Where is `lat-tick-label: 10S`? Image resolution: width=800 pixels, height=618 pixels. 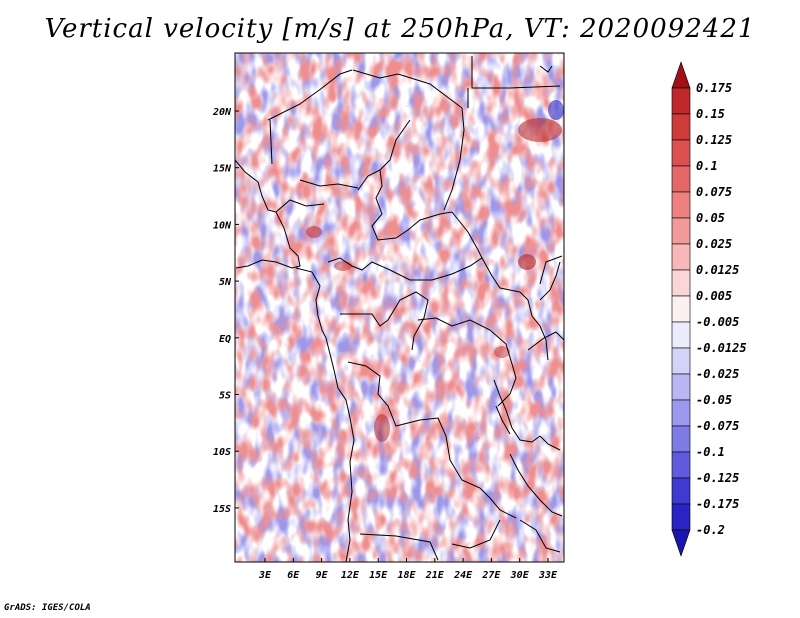
lat-tick-label: 10S is located at coordinates (222, 452).